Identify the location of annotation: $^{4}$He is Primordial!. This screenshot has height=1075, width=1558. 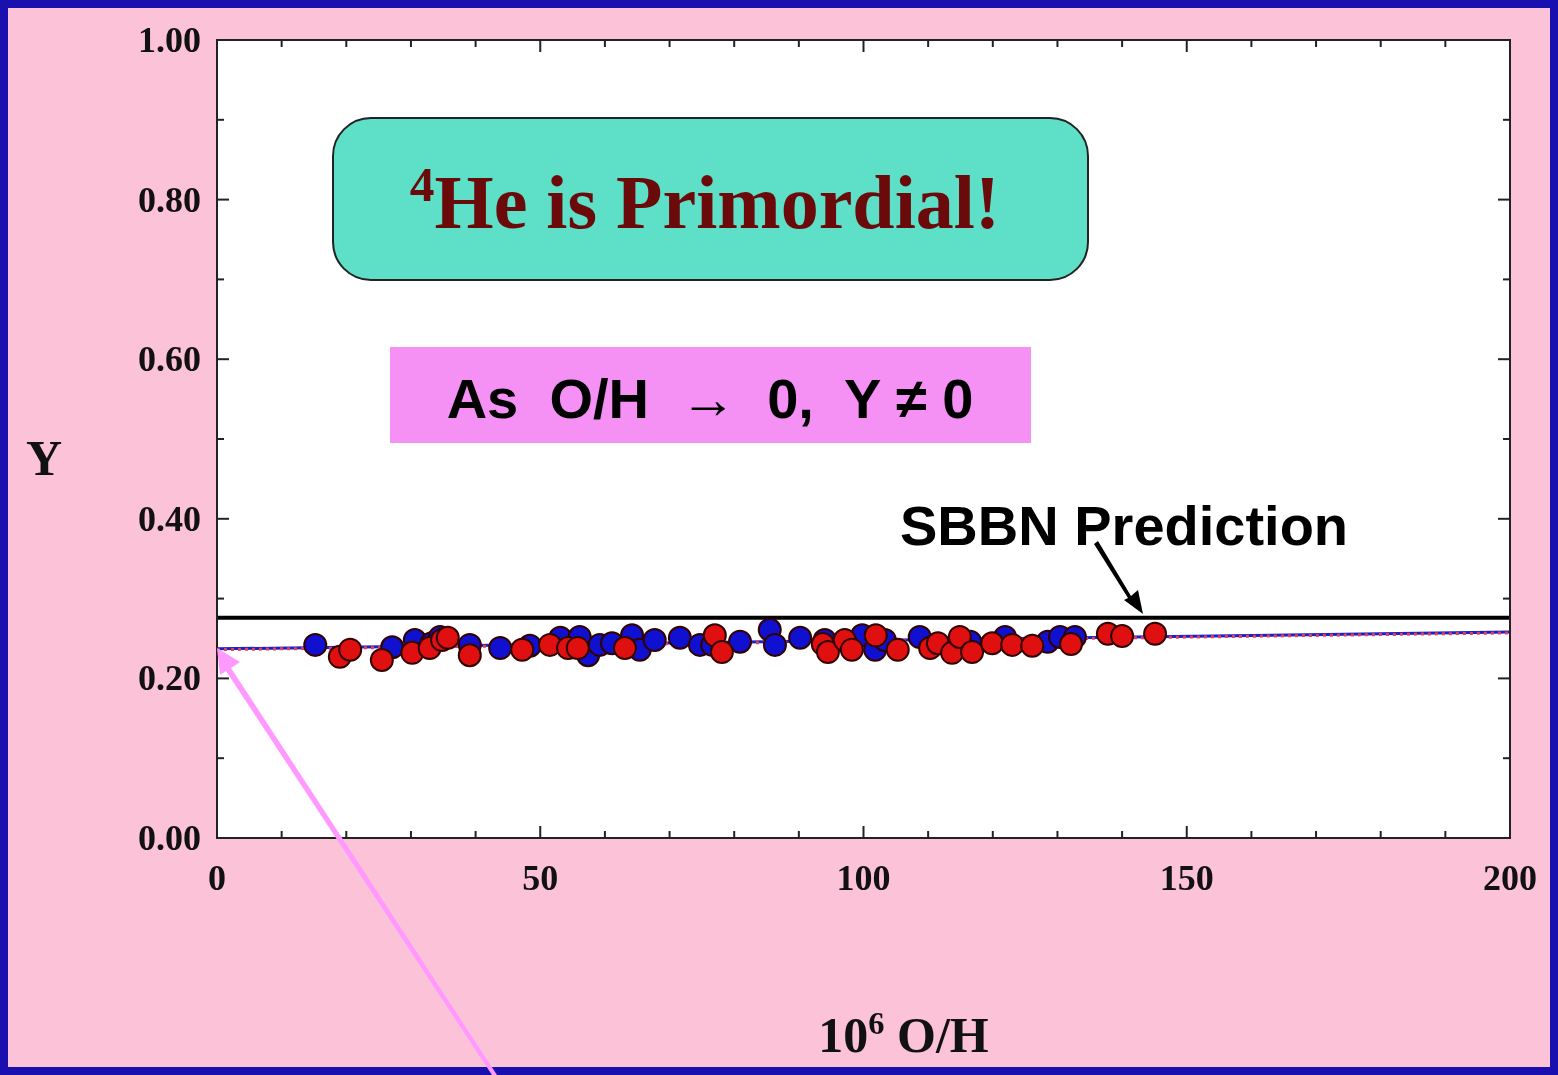
(705, 200).